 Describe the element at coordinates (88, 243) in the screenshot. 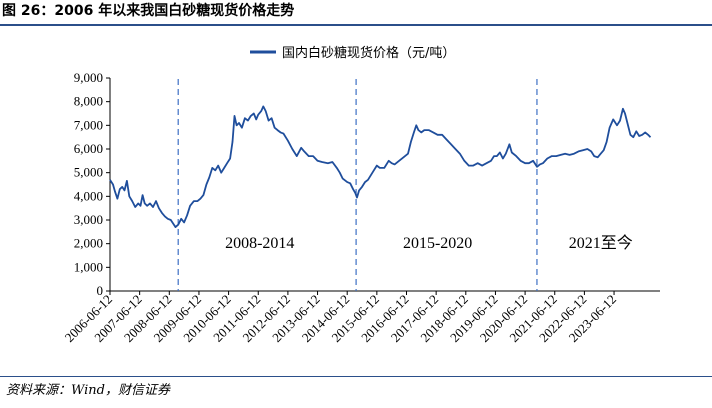

I see `y-tick-label: 2,000` at that location.